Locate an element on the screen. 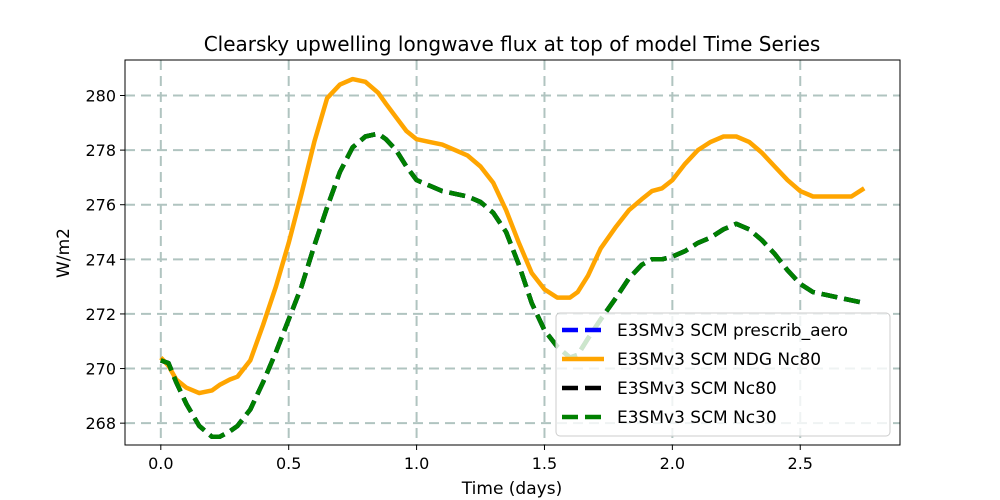  y-tick-label: 280 is located at coordinates (100, 95).